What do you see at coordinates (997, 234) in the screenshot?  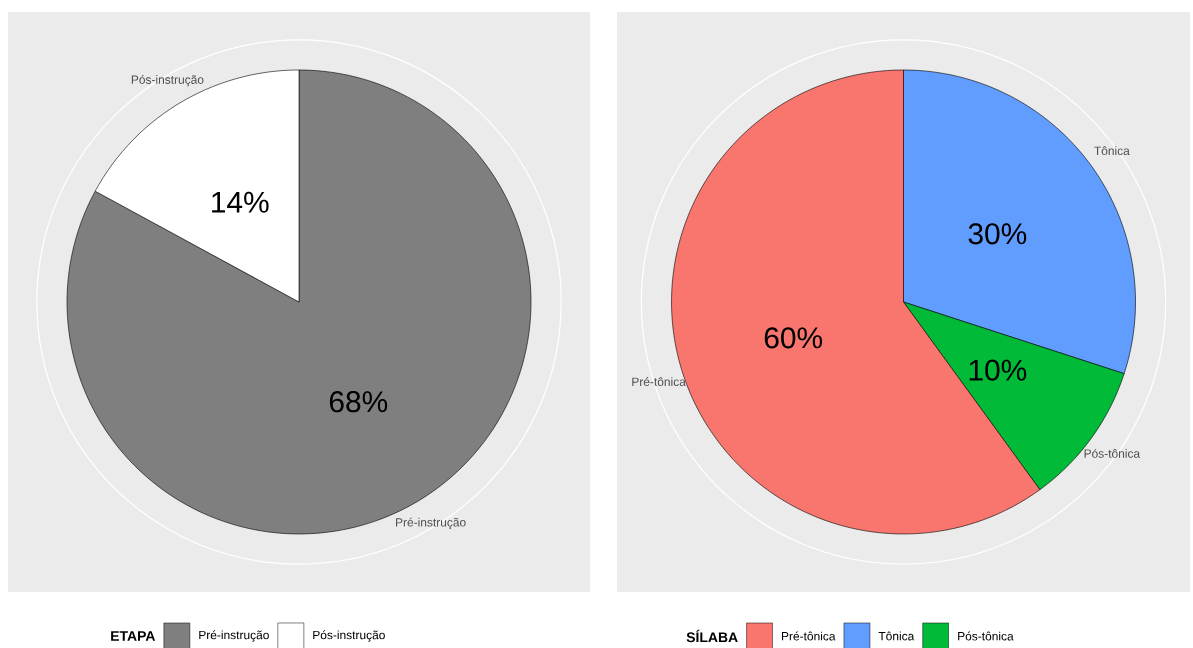 I see `data-label: 30%` at bounding box center [997, 234].